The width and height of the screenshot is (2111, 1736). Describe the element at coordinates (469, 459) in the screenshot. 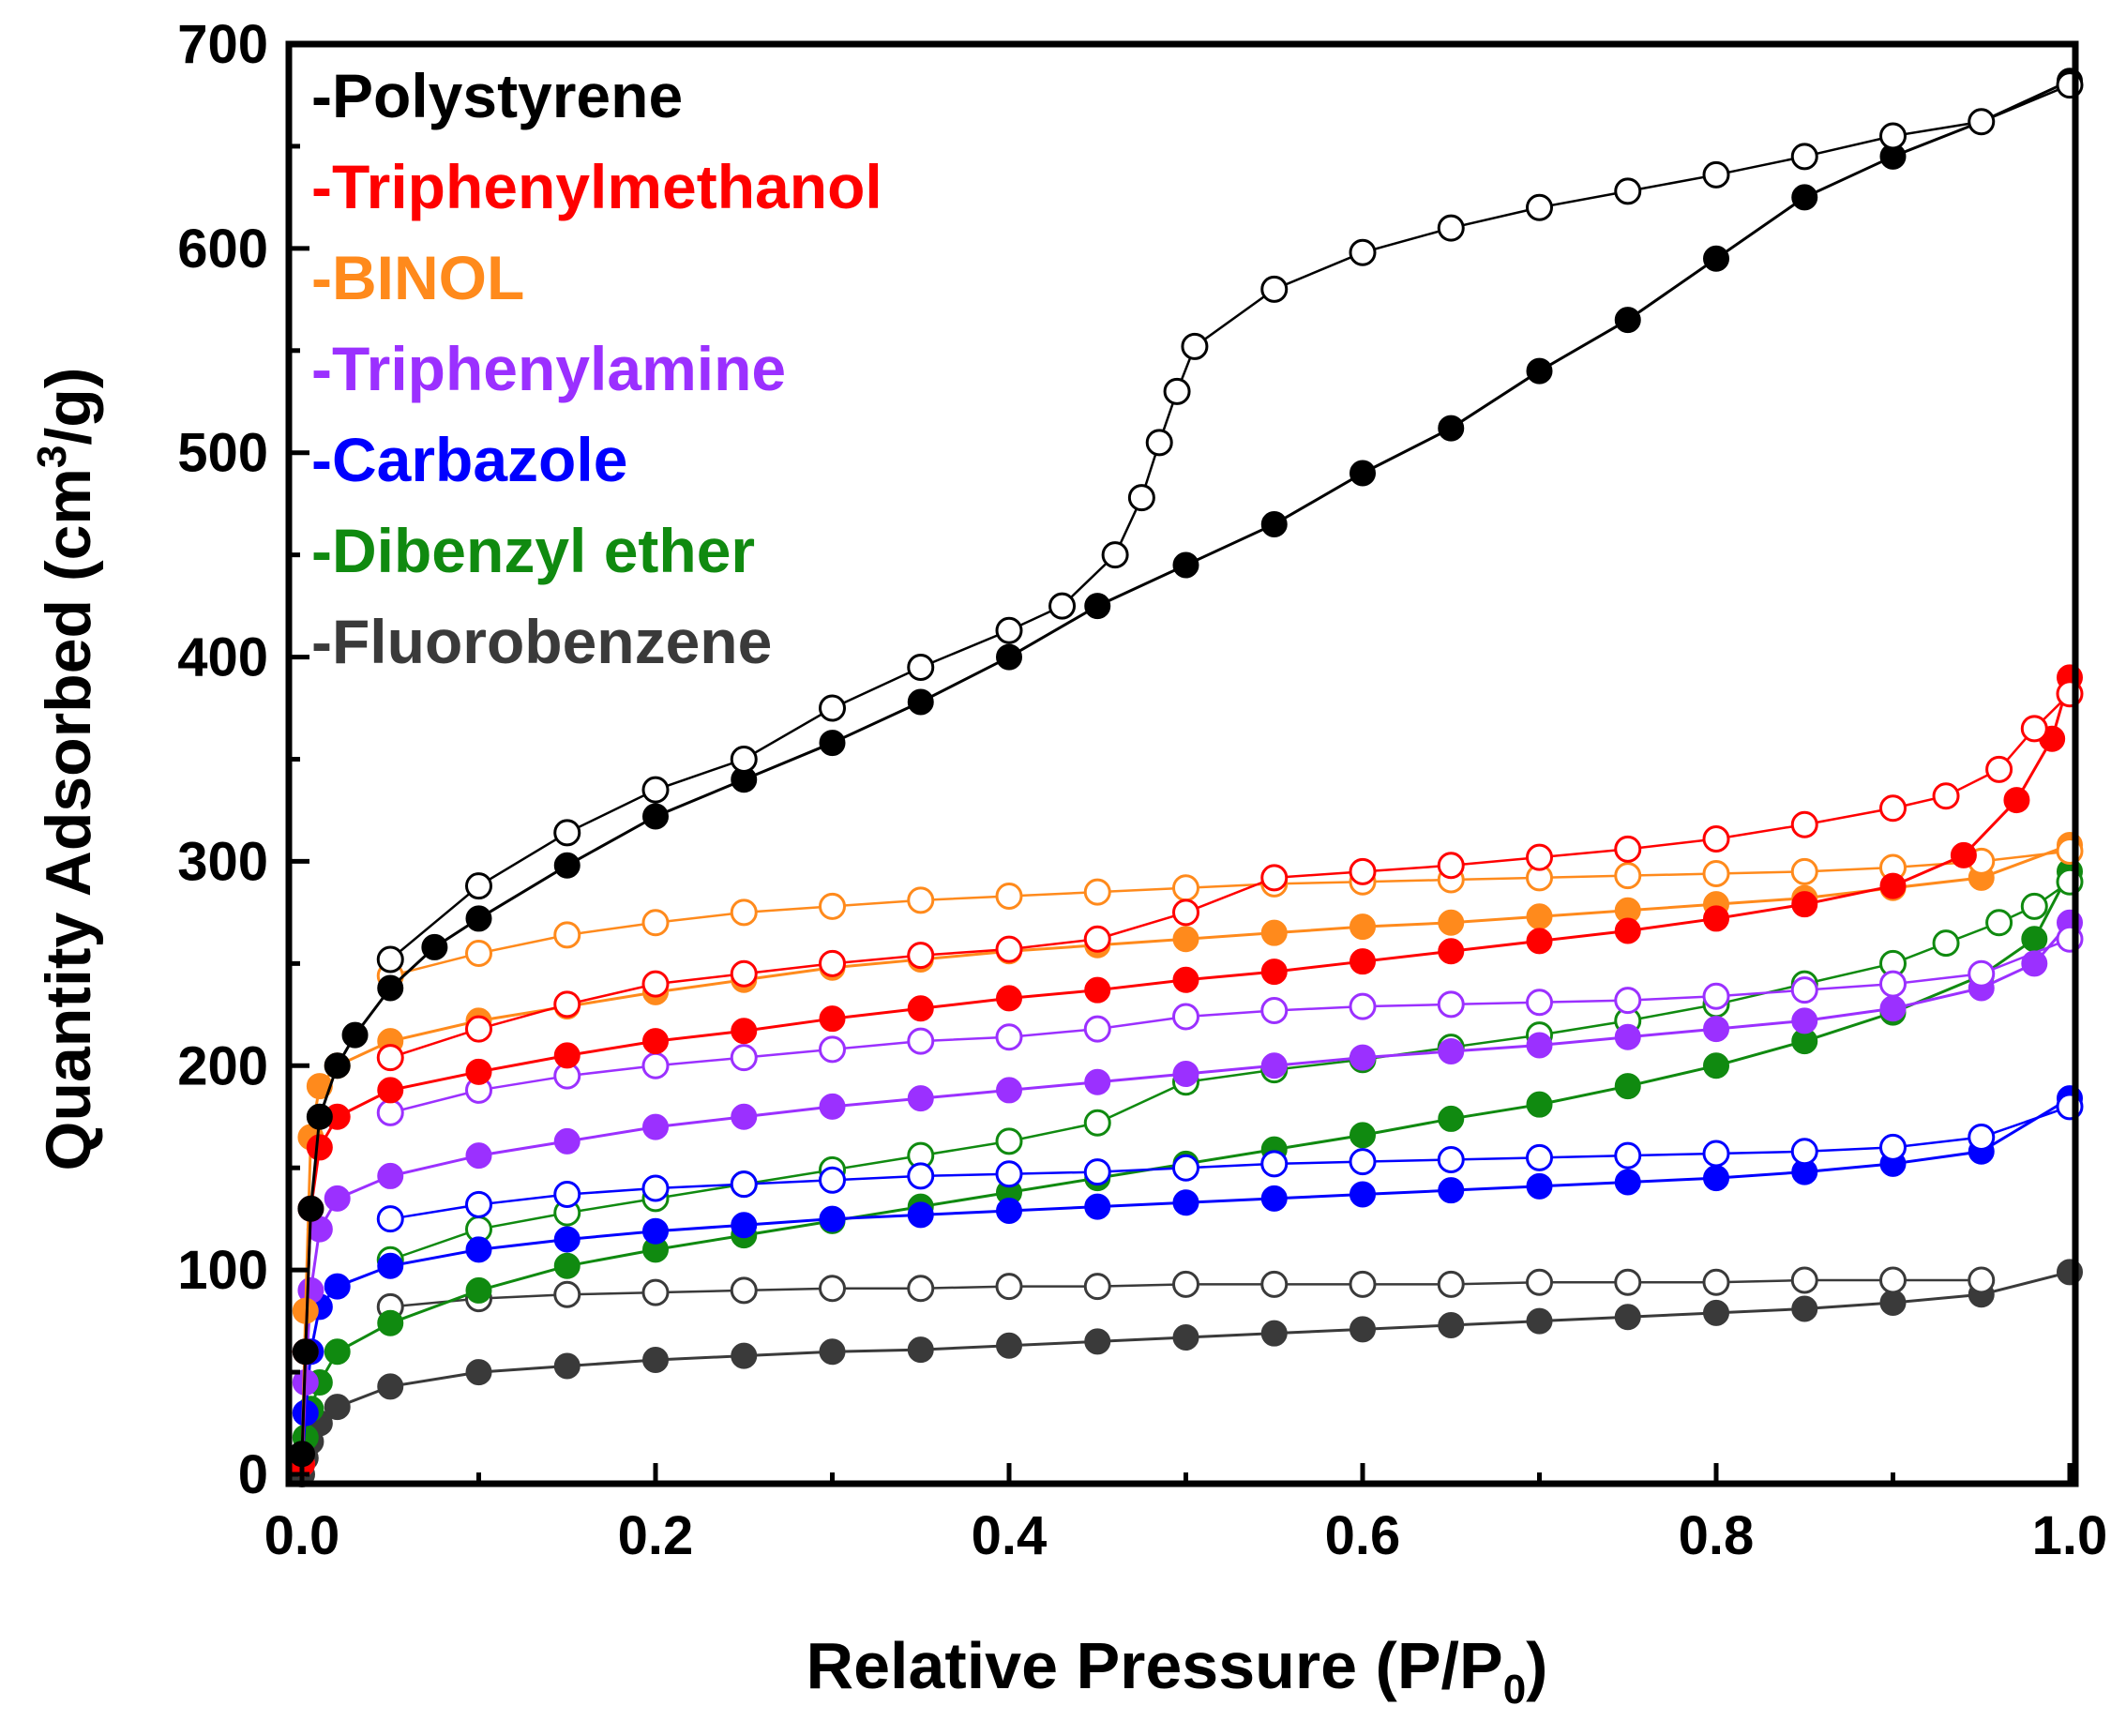

I see `legend-entry: -Carbazole` at that location.